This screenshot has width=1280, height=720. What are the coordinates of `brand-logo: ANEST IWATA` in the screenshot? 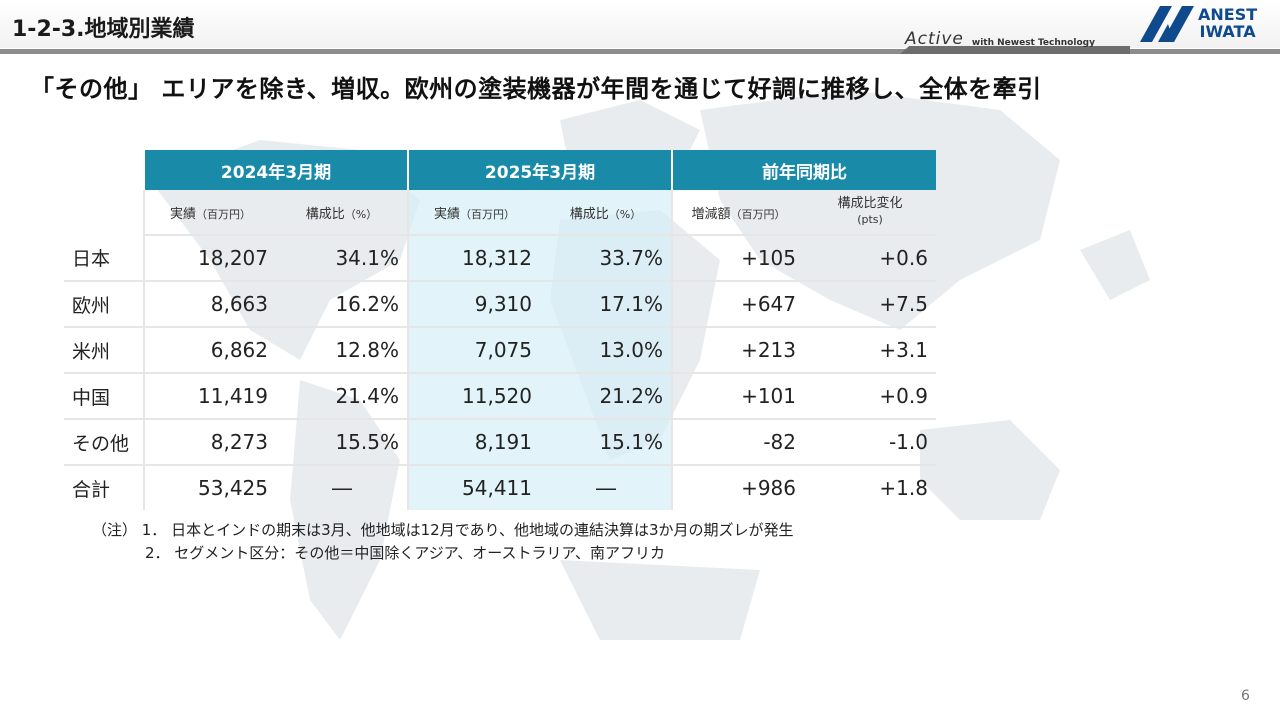 It's located at (1207, 25).